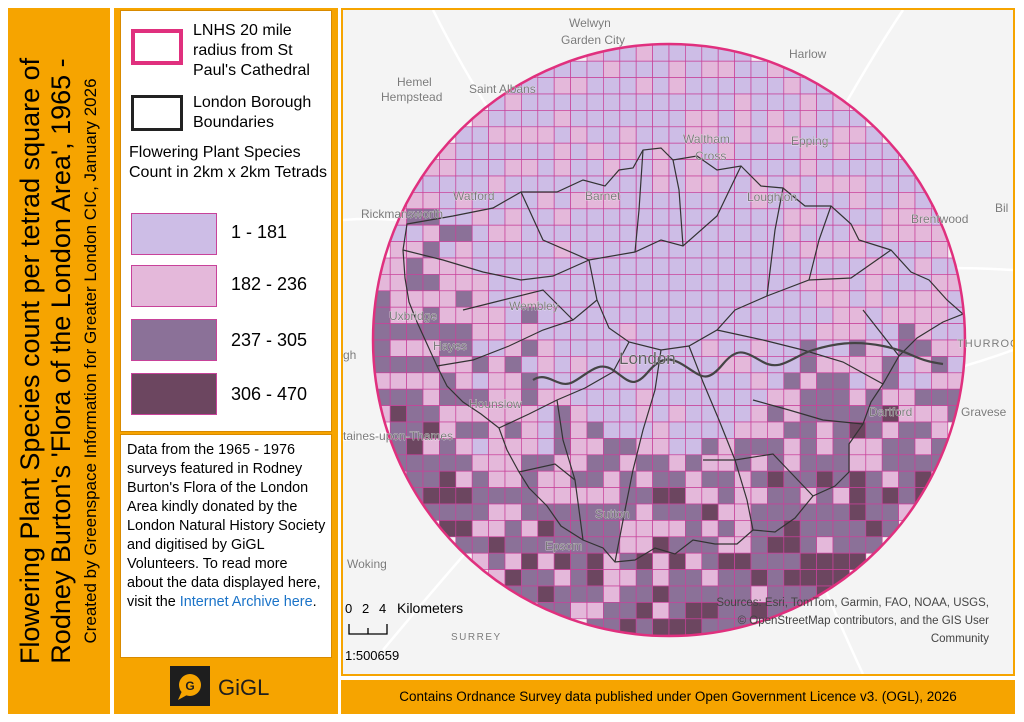 The image size is (1024, 722). I want to click on internet-archive-link: Internet Archive here, so click(246, 602).